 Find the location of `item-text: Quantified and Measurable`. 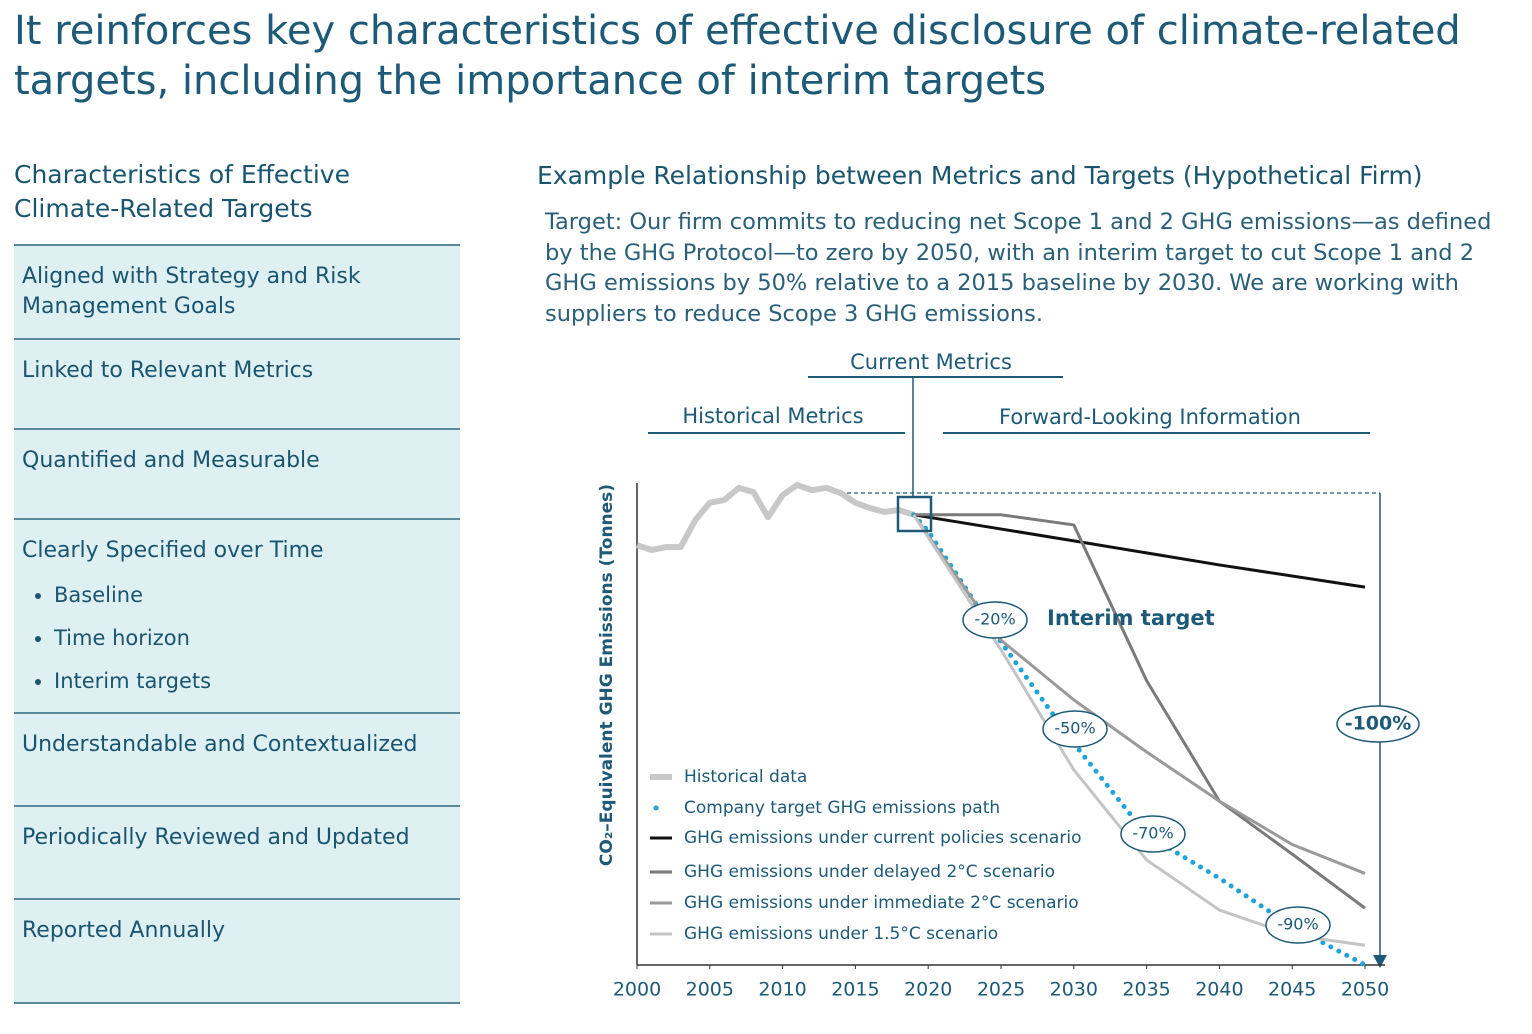

item-text: Quantified and Measurable is located at coordinates (171, 460).